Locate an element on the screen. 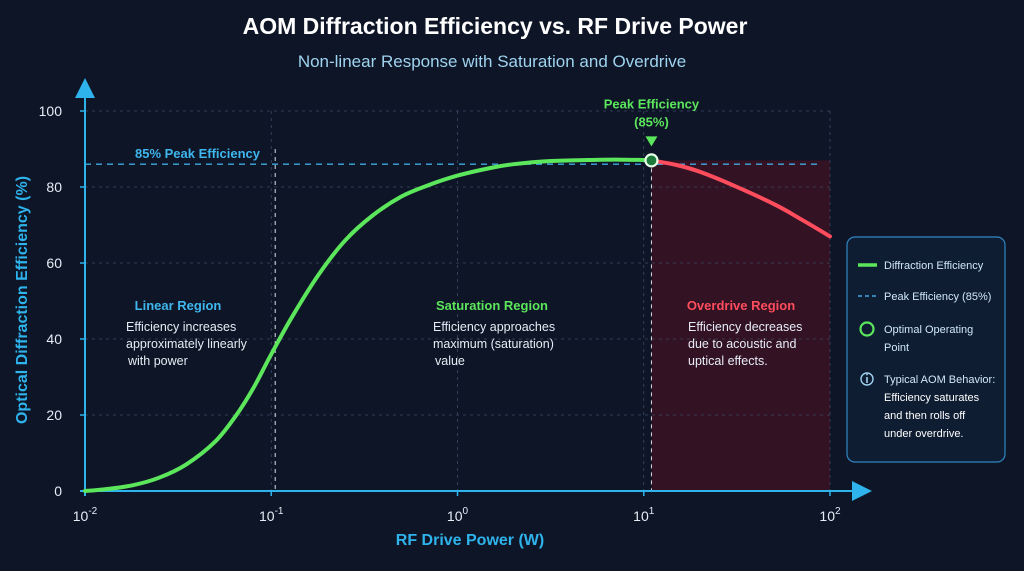 Image resolution: width=1024 pixels, height=571 pixels. peak-marker is located at coordinates (651, 160).